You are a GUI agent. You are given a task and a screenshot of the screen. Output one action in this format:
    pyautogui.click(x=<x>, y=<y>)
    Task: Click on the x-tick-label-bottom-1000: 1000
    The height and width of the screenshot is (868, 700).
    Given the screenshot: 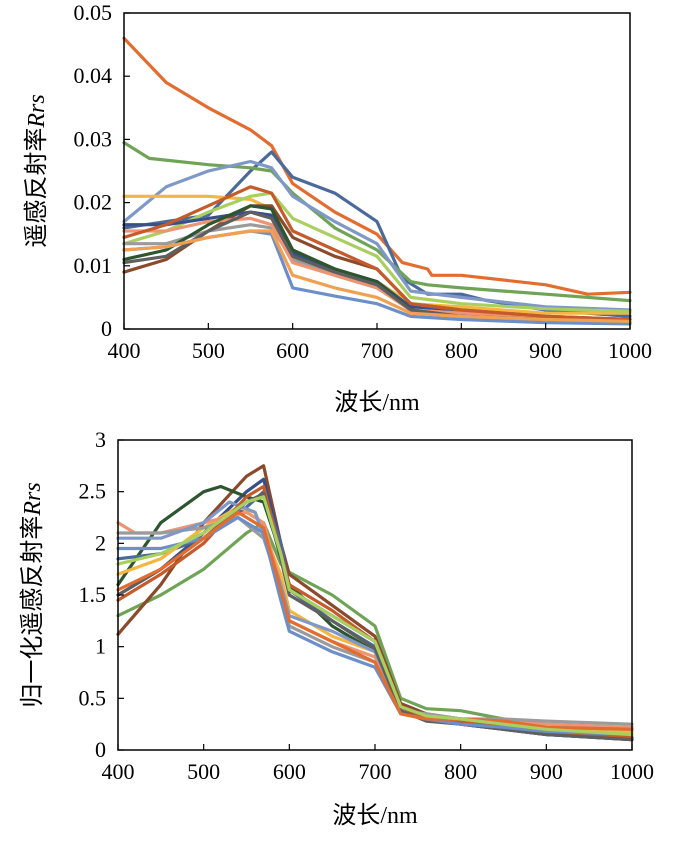 What is the action you would take?
    pyautogui.click(x=632, y=771)
    